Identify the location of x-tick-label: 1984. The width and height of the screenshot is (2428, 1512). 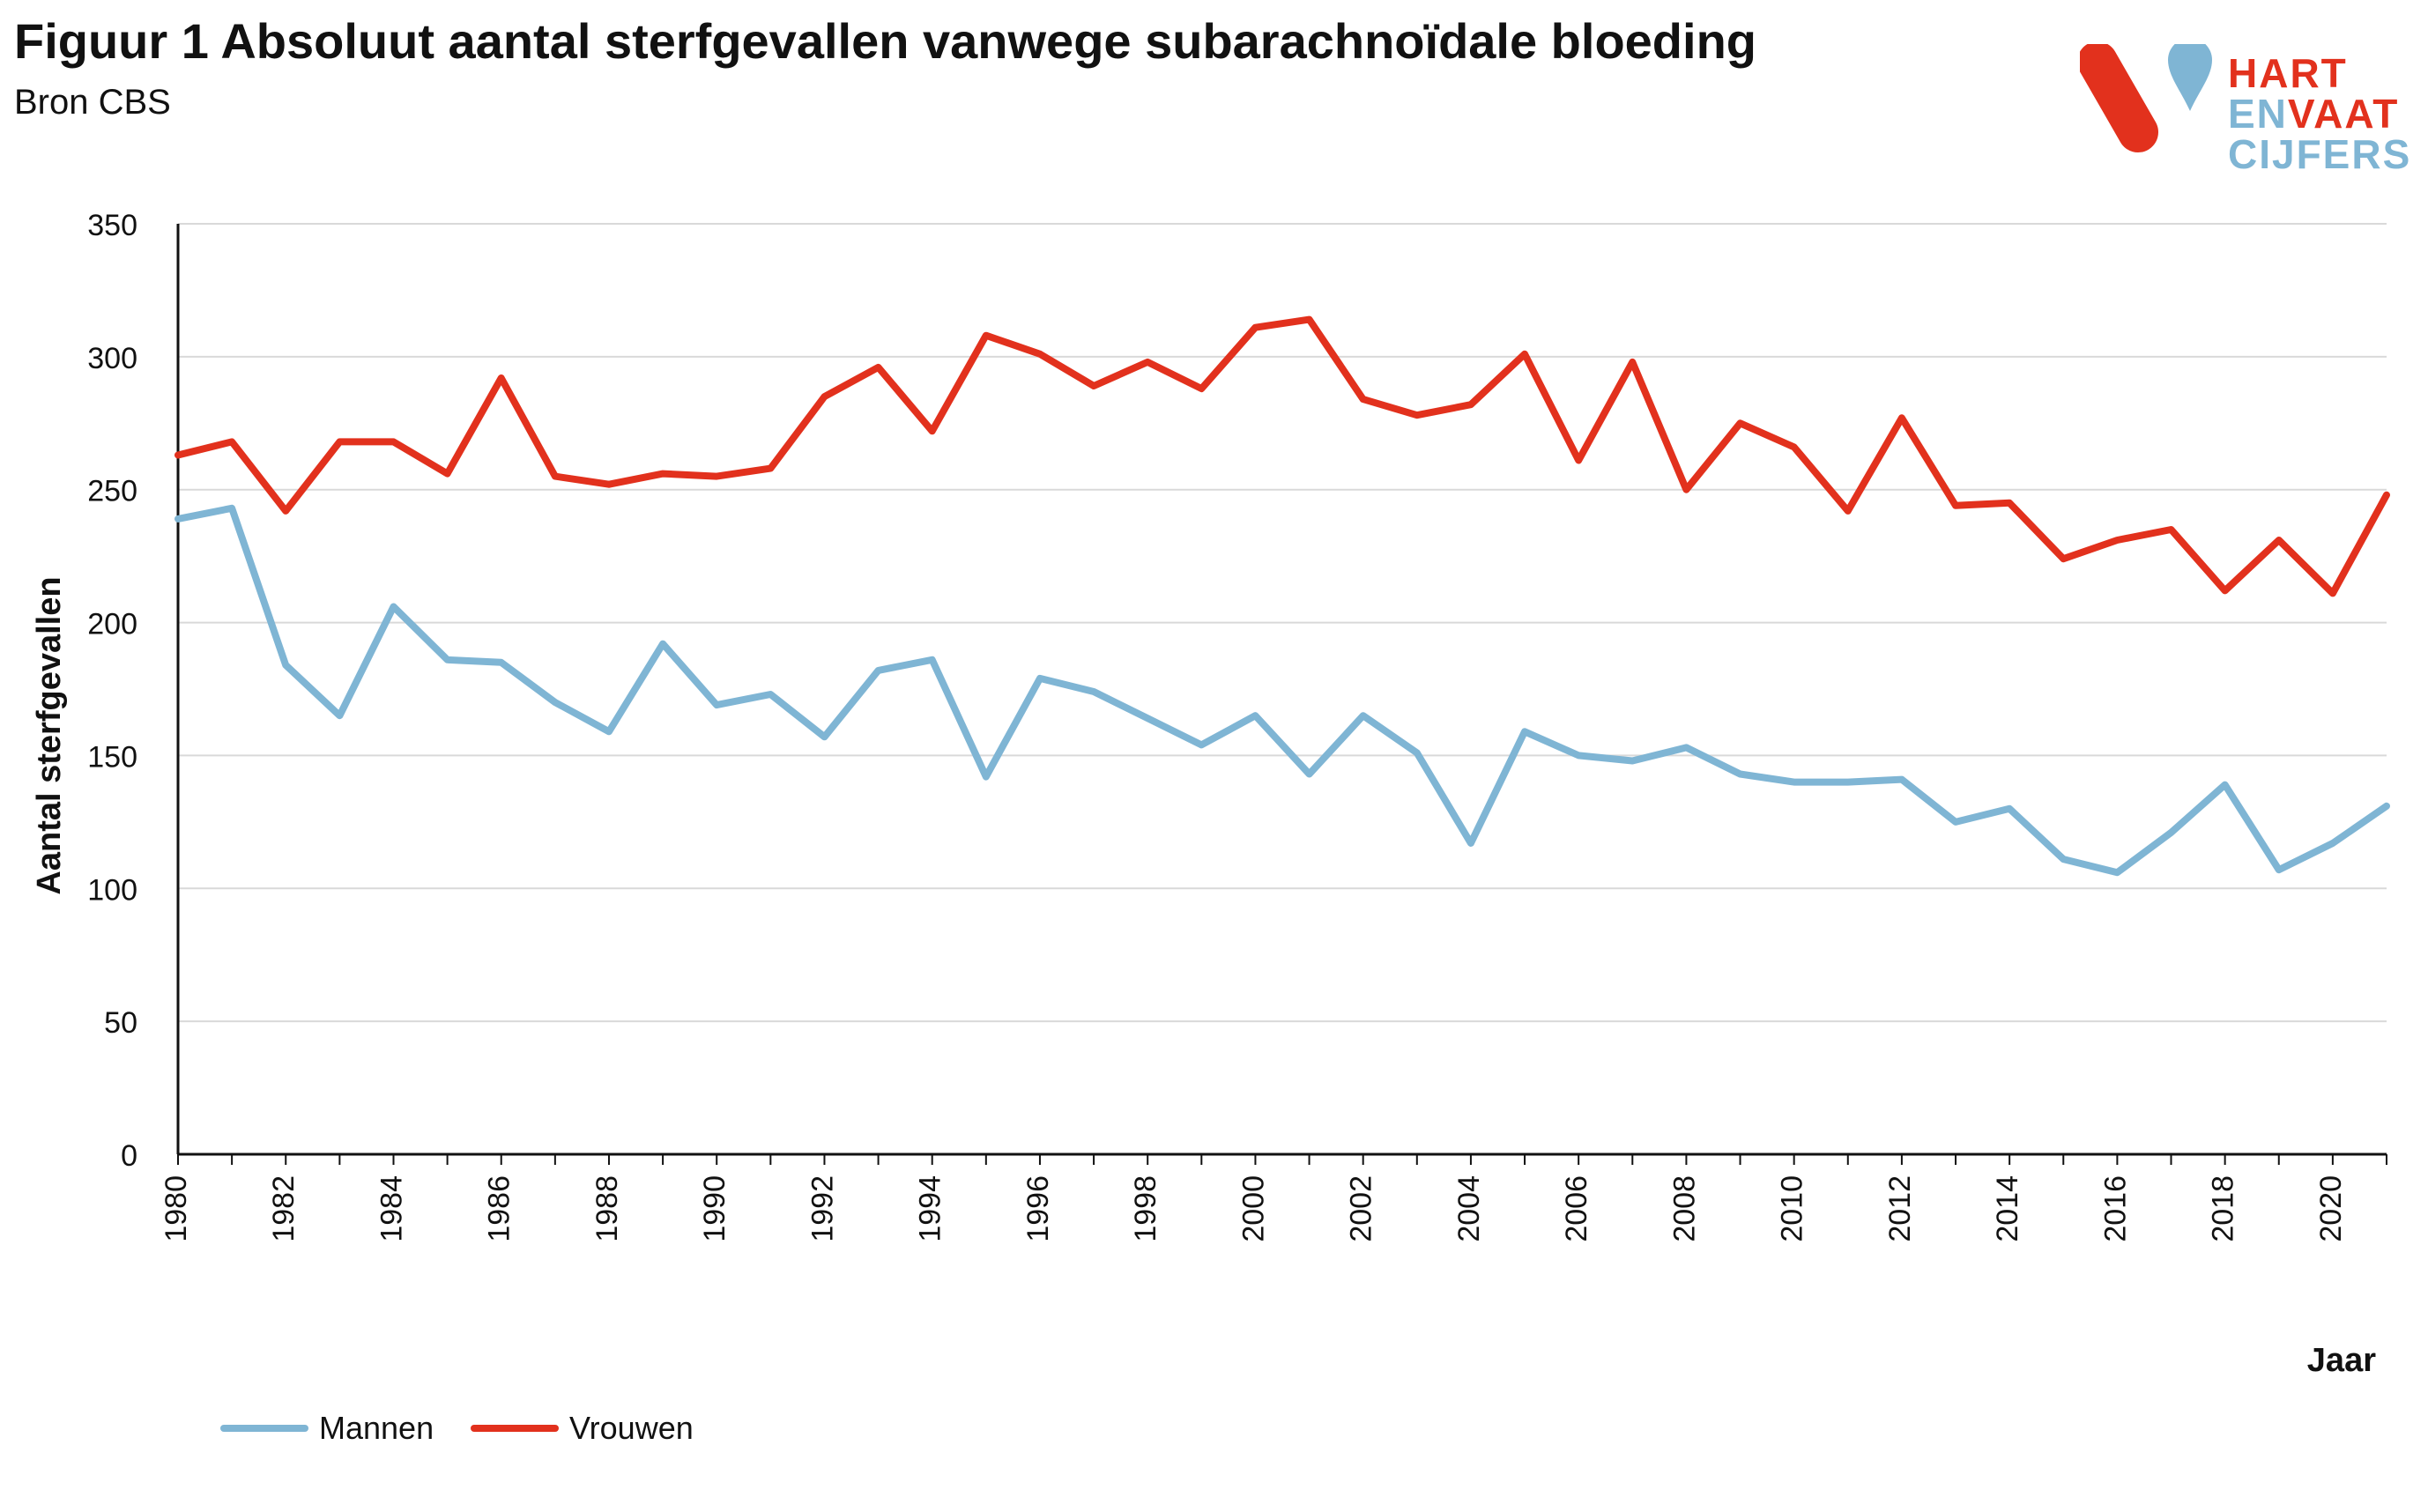
(391, 1208).